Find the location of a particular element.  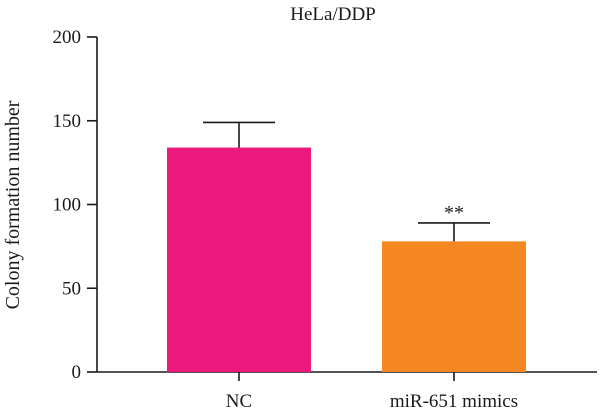

y-tick-label-2: 100 is located at coordinates (67, 205).